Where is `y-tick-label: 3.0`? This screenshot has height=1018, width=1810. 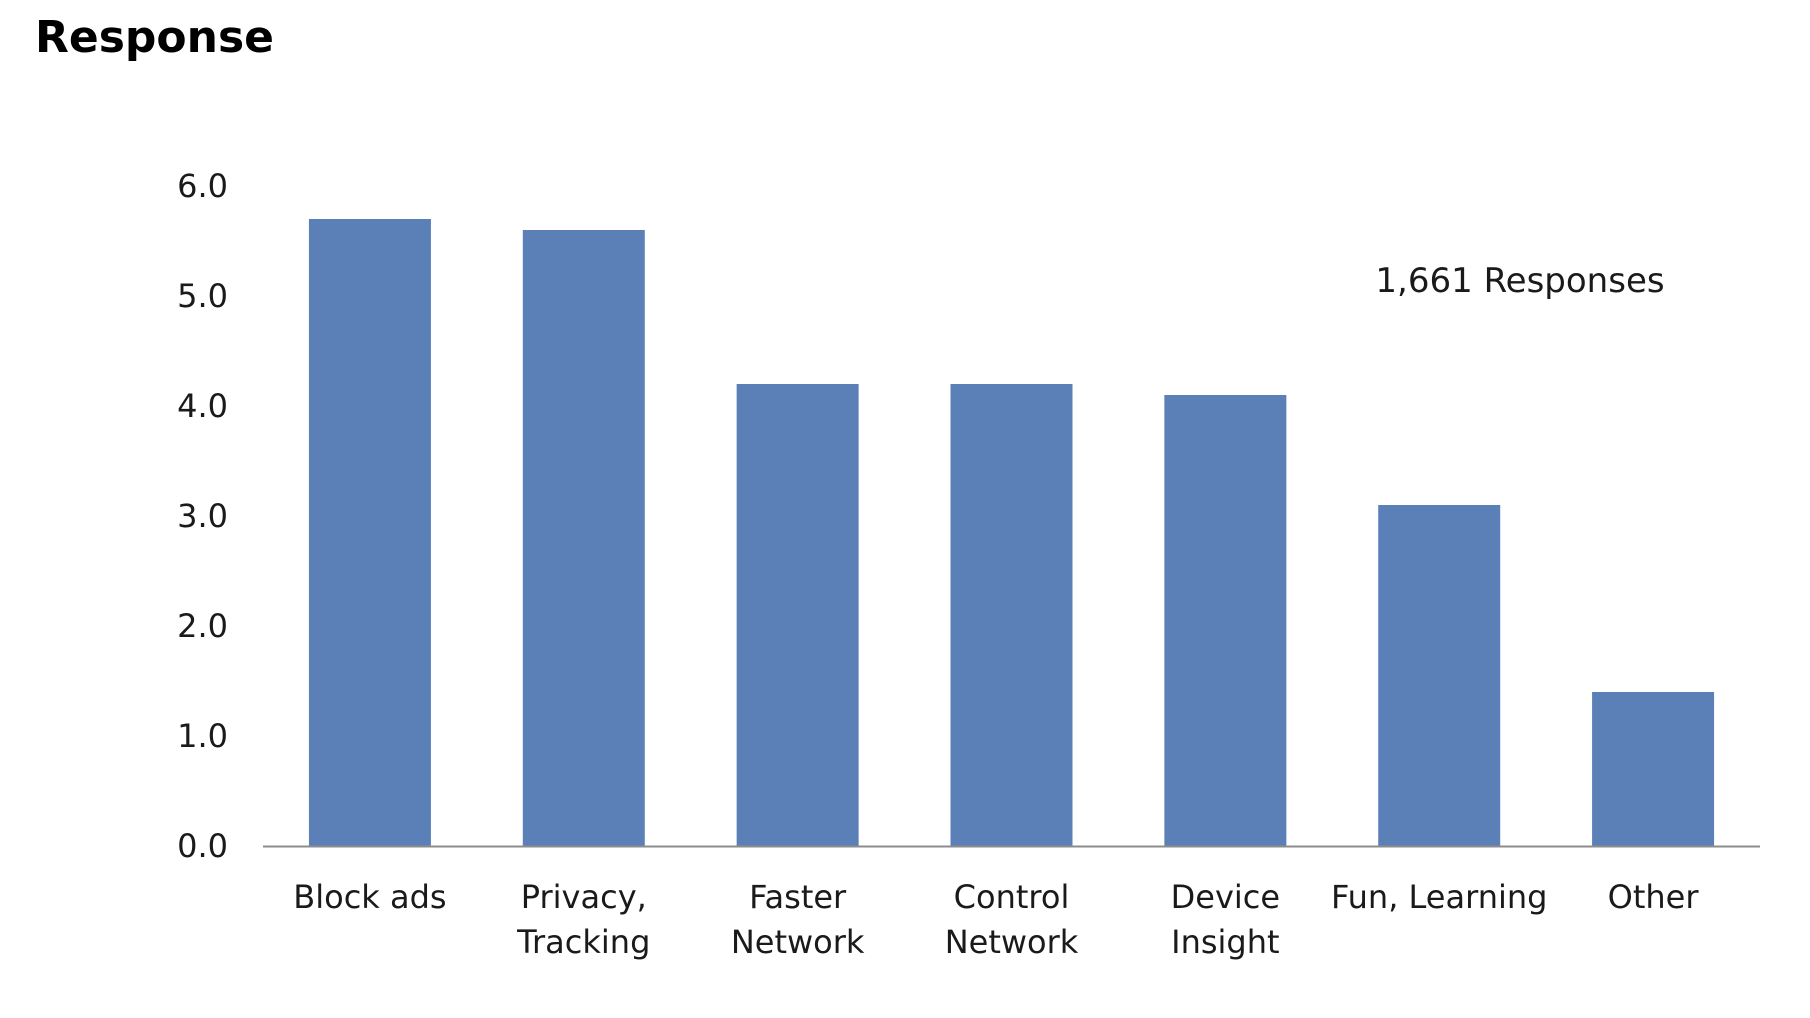 y-tick-label: 3.0 is located at coordinates (202, 516).